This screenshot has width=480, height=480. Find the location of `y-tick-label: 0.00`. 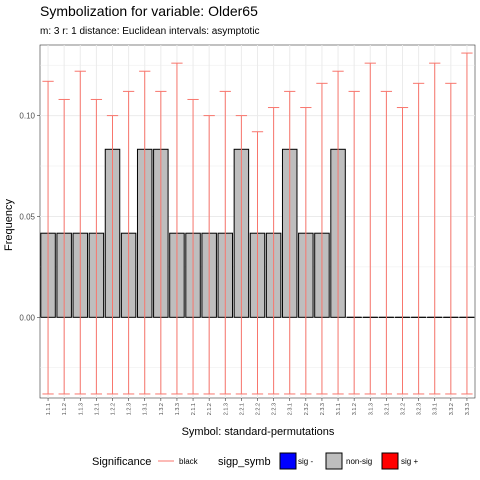

y-tick-label: 0.00 is located at coordinates (27, 317).